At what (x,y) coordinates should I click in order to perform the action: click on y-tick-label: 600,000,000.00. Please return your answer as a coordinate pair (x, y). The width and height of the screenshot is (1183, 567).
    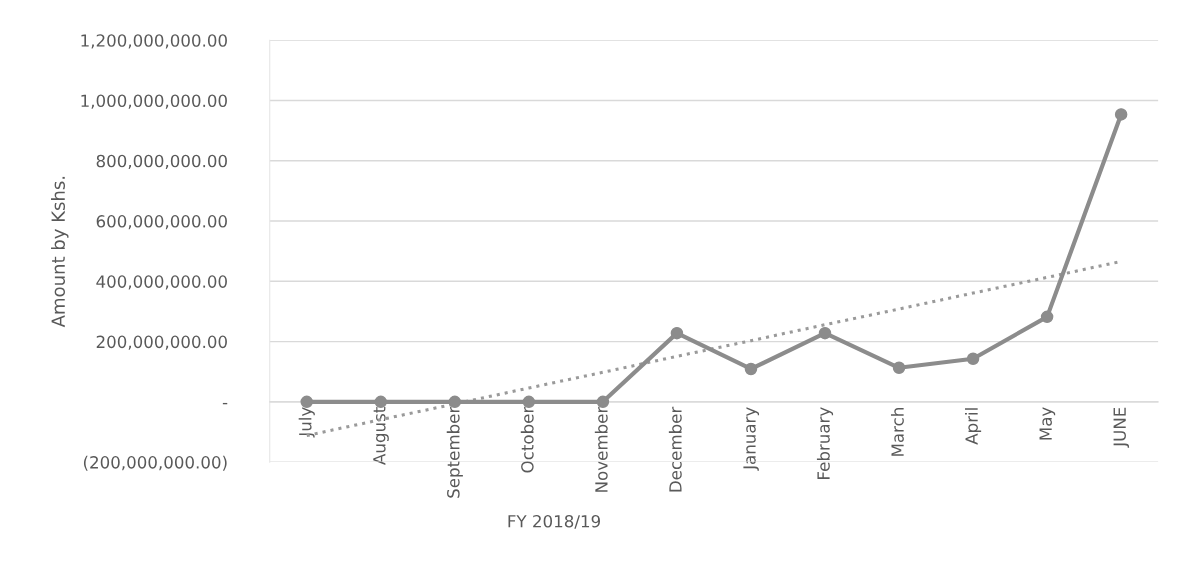
    Looking at the image, I should click on (161, 222).